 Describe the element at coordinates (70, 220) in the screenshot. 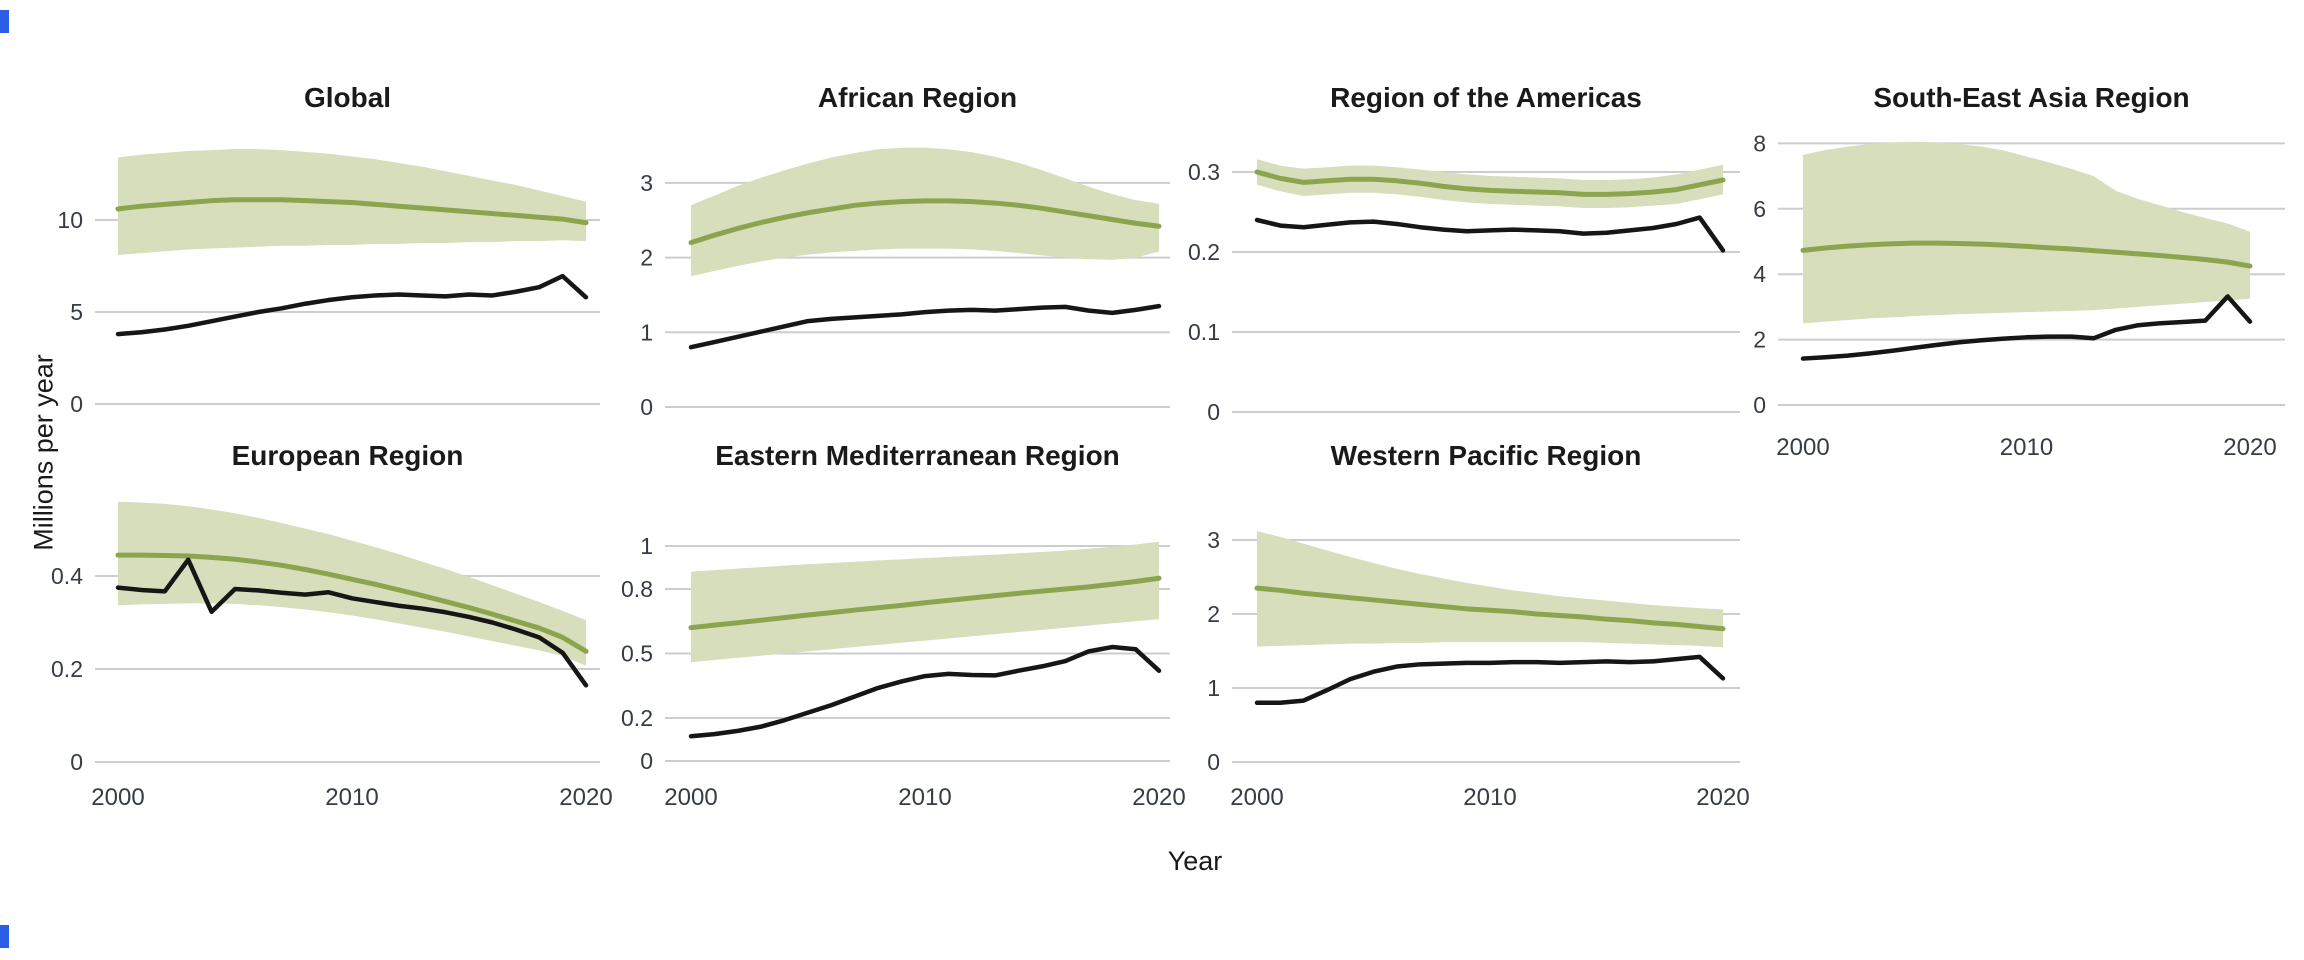

I see `y-tick-label: 10` at that location.